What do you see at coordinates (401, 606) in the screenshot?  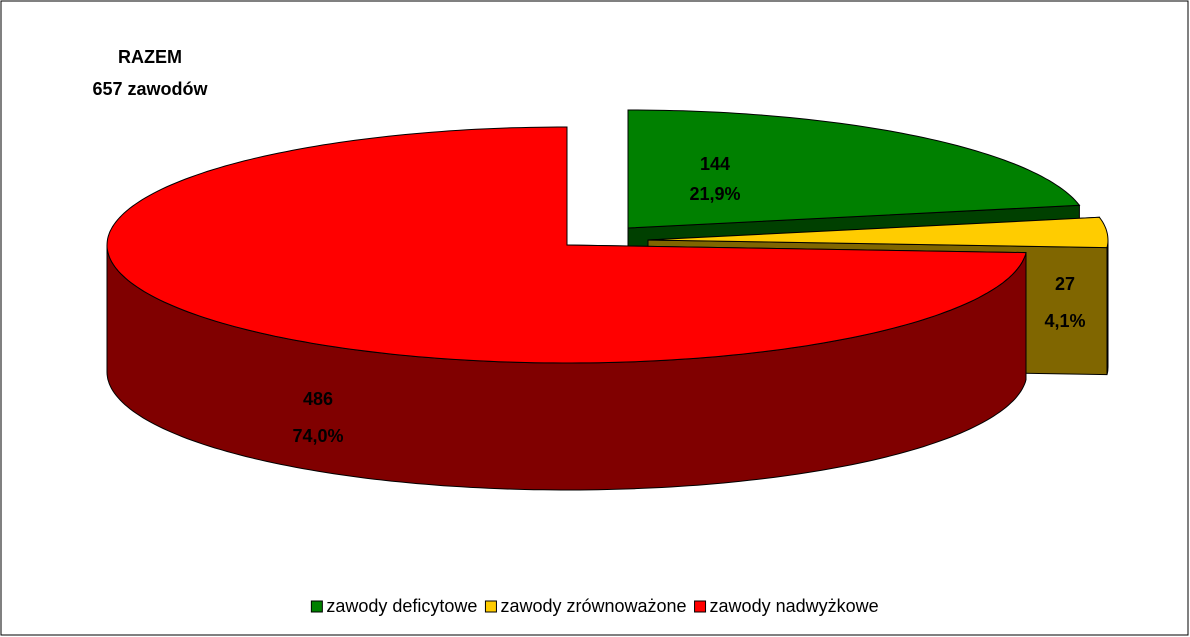 I see `legend-label: zawody deficytowe` at bounding box center [401, 606].